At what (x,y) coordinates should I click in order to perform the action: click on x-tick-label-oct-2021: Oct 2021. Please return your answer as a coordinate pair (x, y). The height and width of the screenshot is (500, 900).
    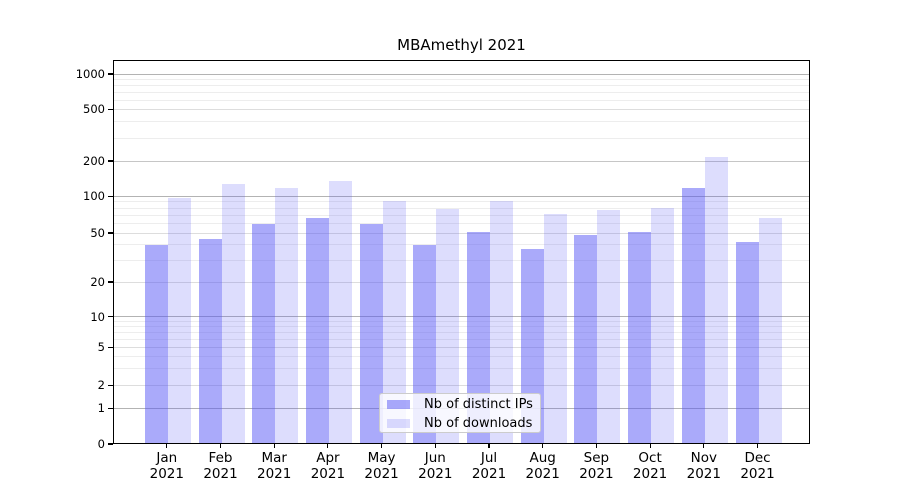
    Looking at the image, I should click on (650, 466).